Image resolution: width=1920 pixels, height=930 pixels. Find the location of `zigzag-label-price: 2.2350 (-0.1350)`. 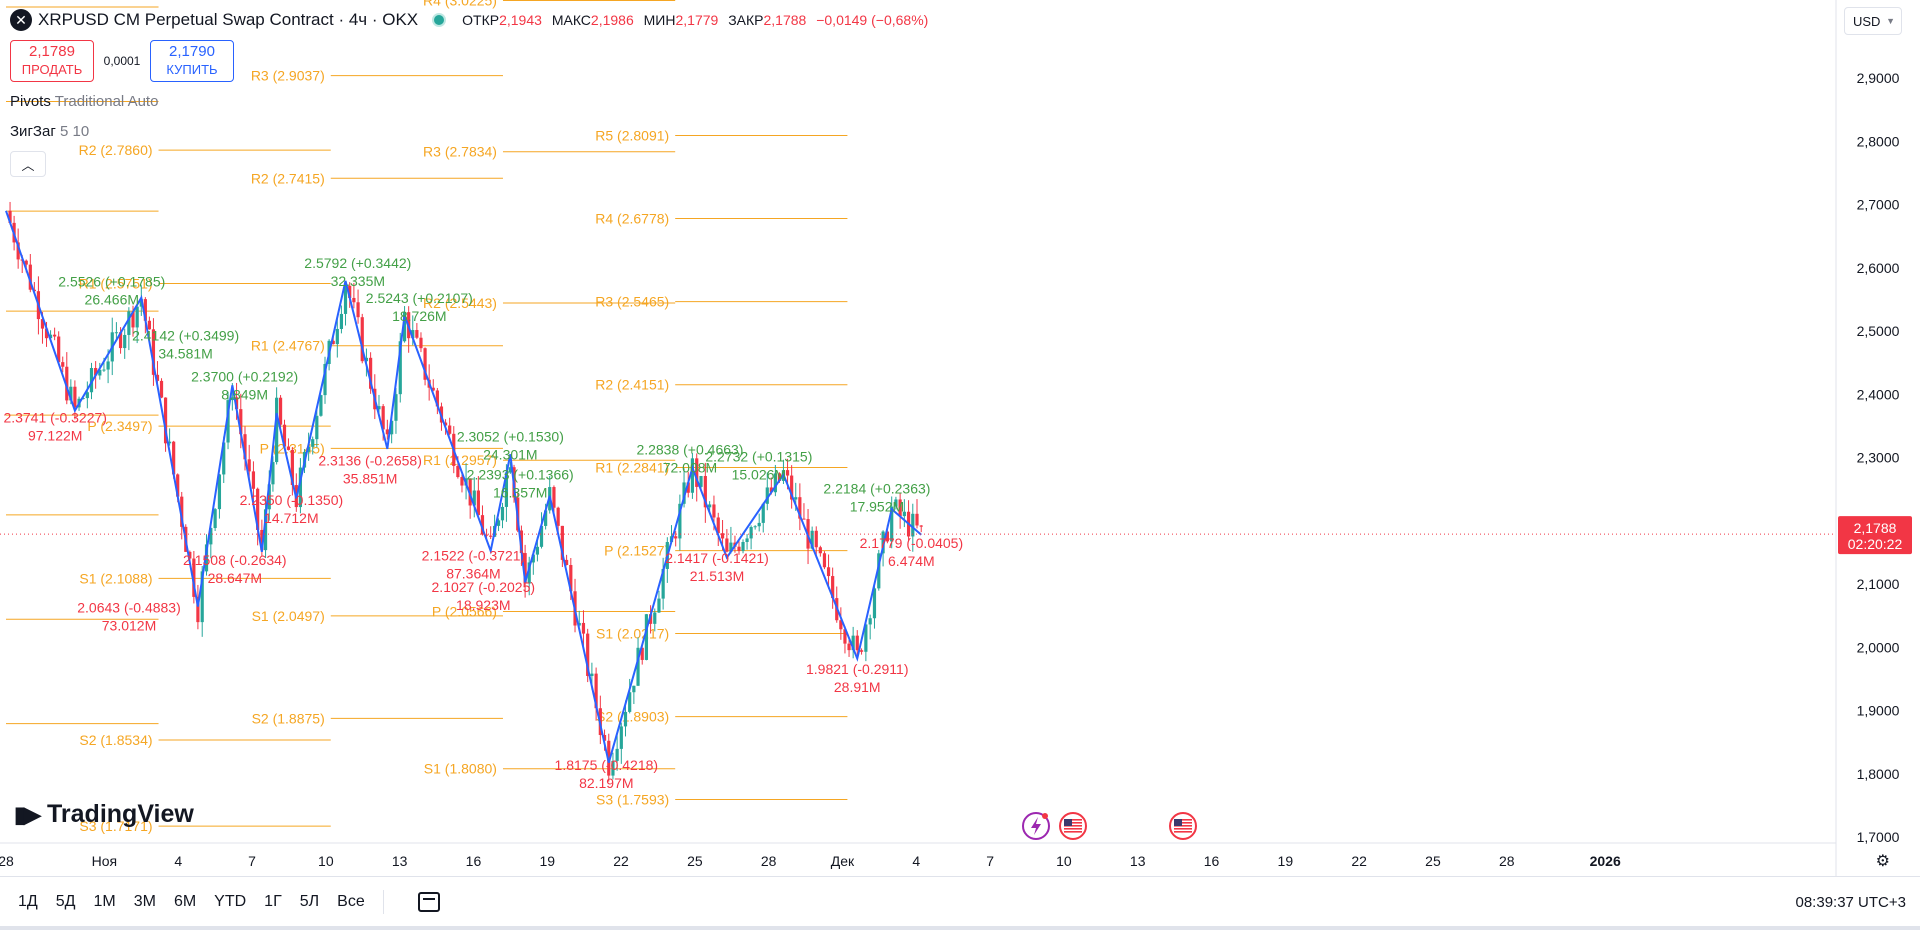

zigzag-label-price: 2.2350 (-0.1350) is located at coordinates (292, 500).